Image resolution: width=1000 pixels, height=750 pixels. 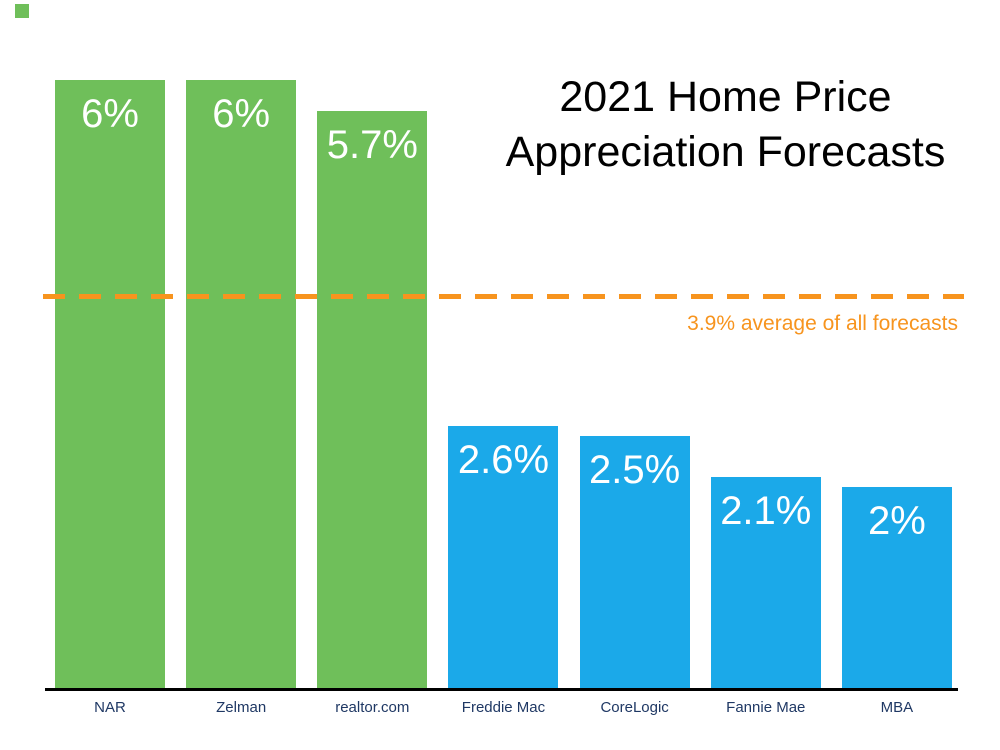 What do you see at coordinates (372, 400) in the screenshot?
I see `bar-realtor-com: 5.7%` at bounding box center [372, 400].